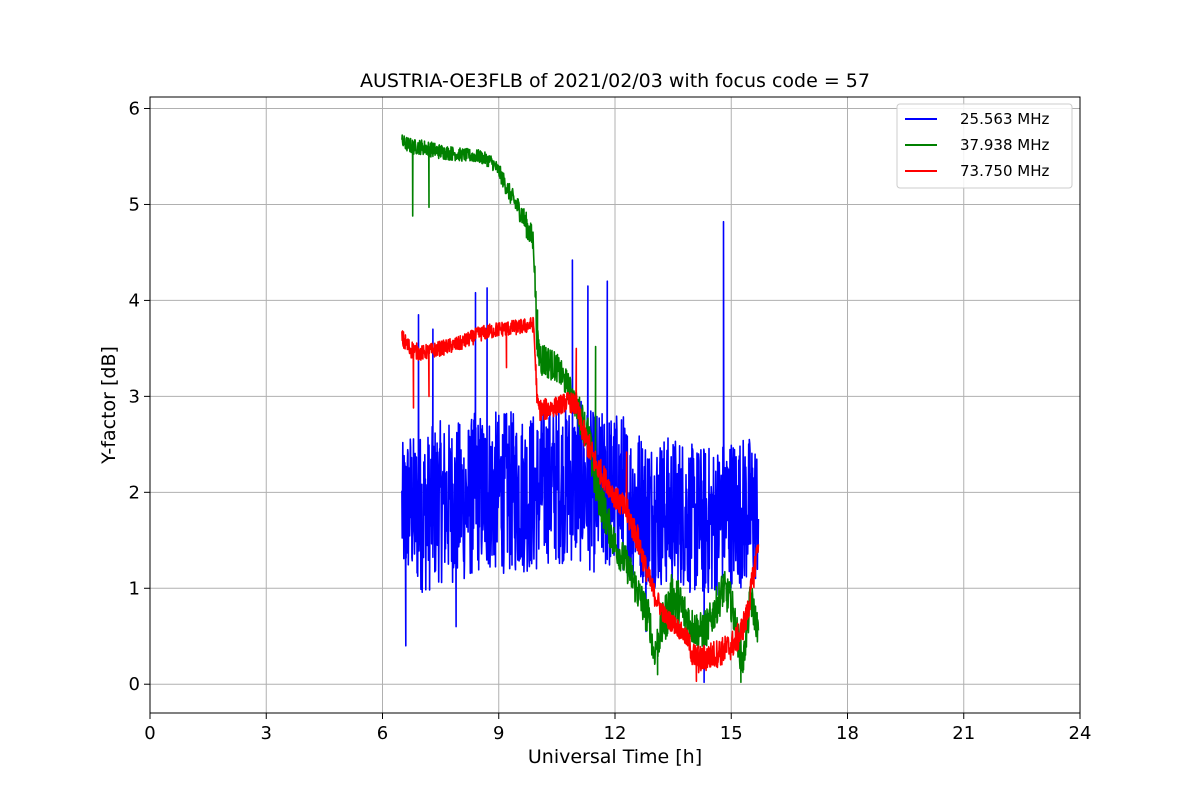 The width and height of the screenshot is (1200, 800). I want to click on x-tick-label: 12, so click(615, 733).